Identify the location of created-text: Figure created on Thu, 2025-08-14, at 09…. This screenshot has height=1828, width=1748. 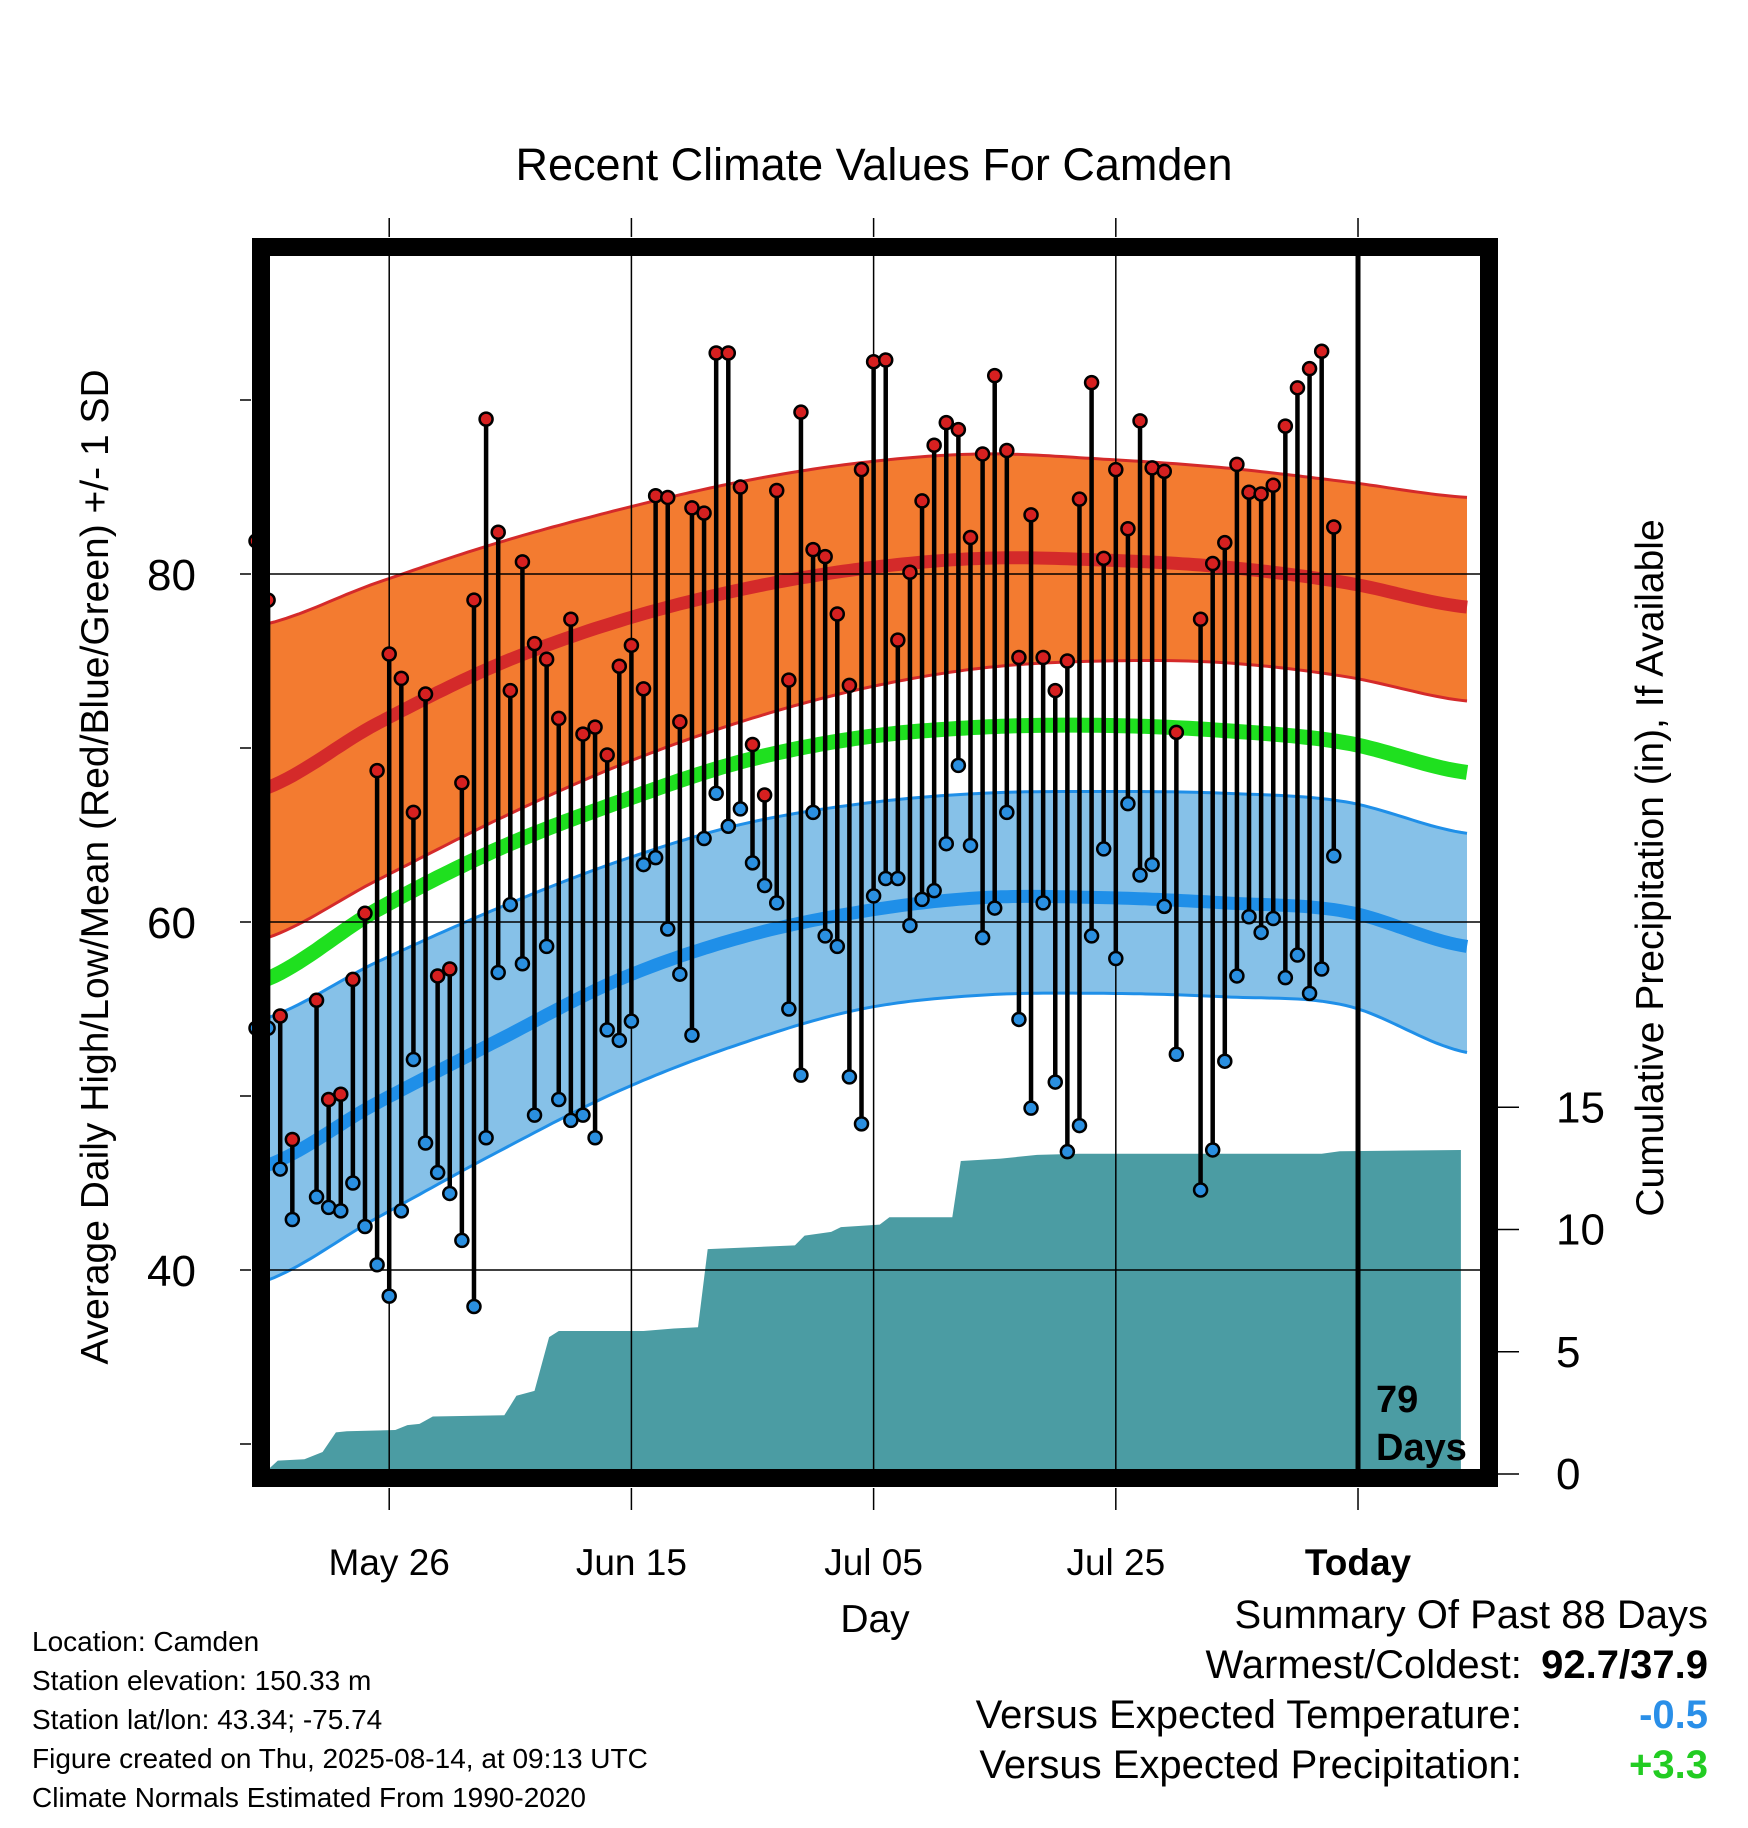
(340, 1758).